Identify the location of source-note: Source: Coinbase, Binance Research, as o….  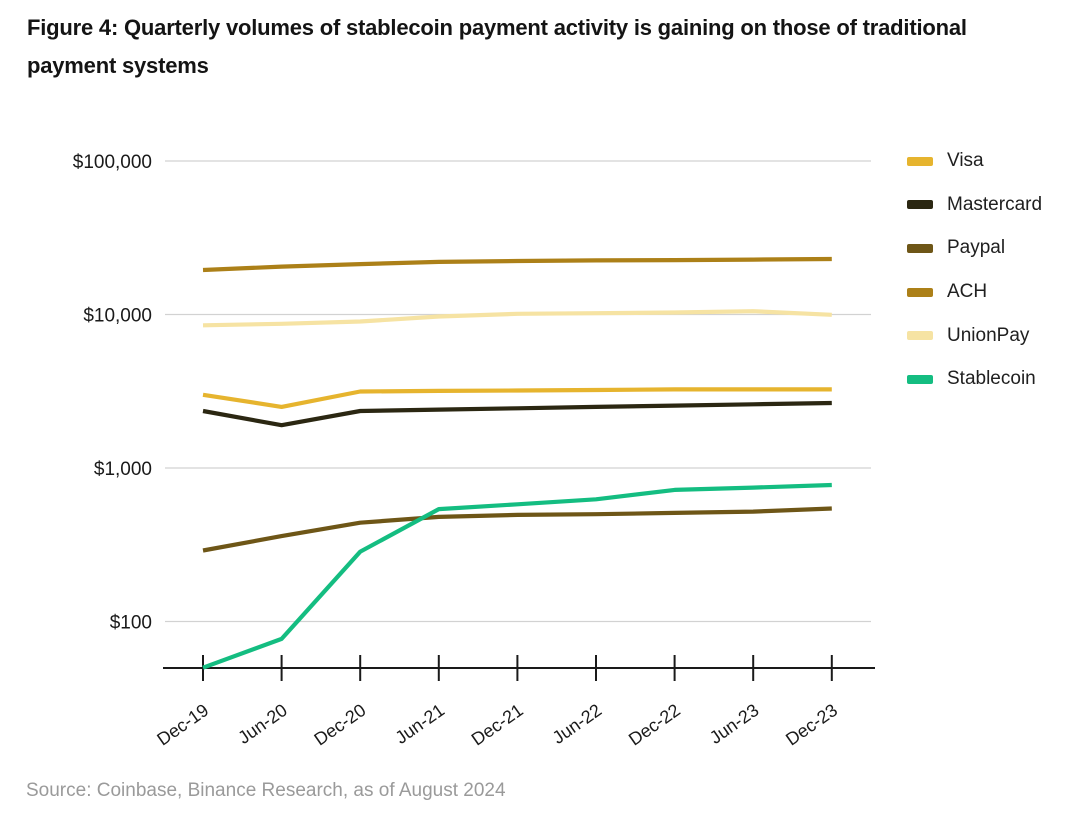
(266, 790).